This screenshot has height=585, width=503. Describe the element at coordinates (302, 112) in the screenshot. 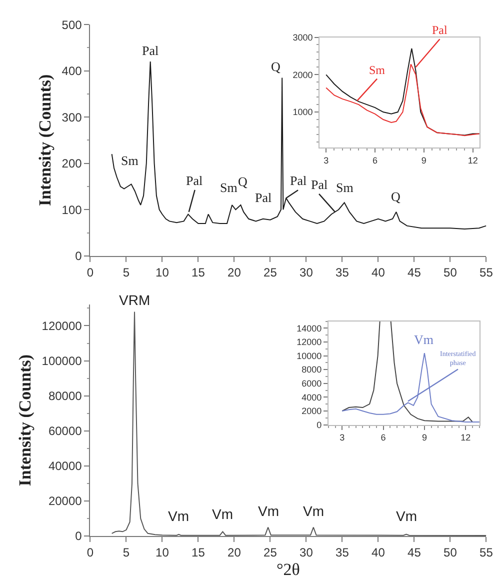

I see `y-tick-label: 1000` at that location.